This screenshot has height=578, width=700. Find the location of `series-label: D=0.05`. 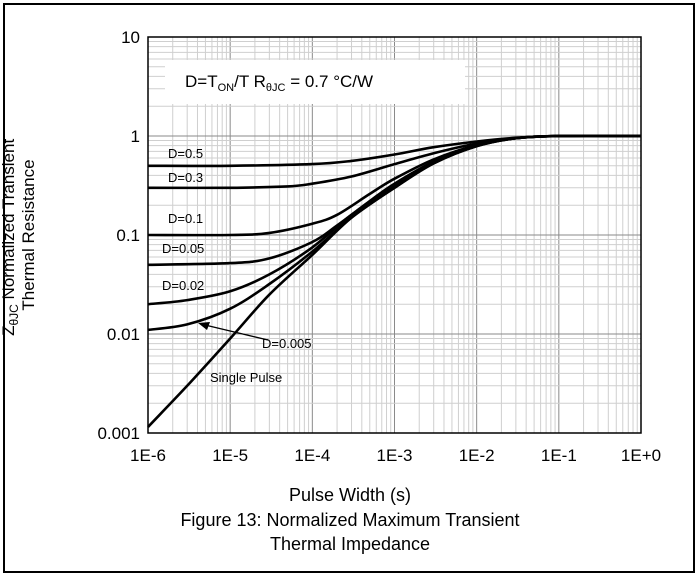

series-label: D=0.05 is located at coordinates (183, 248).